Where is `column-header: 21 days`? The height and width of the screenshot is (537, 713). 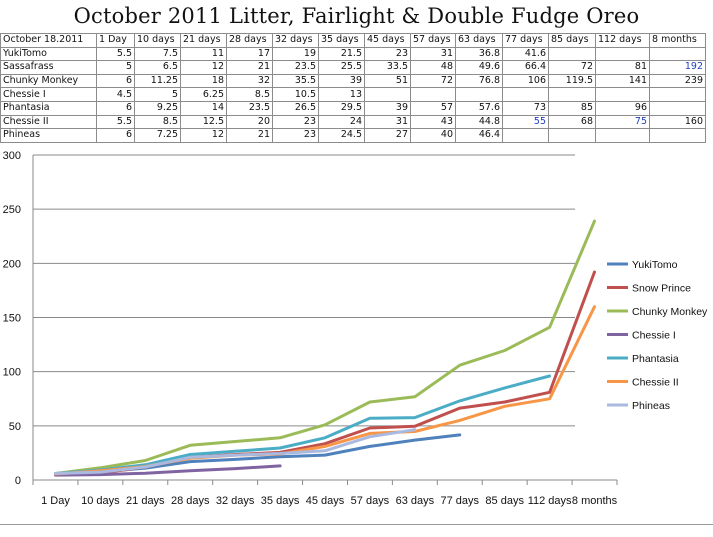
column-header: 21 days is located at coordinates (203, 40).